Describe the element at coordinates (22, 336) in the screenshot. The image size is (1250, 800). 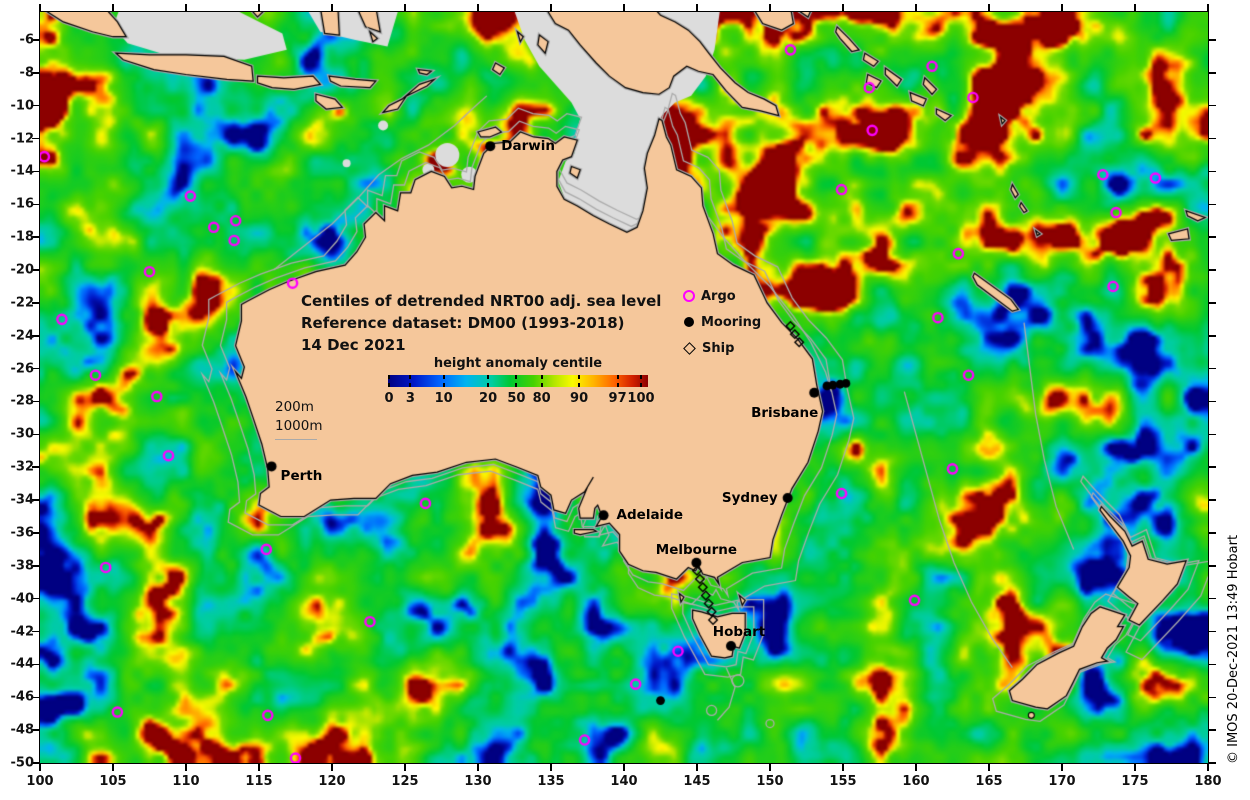
I see `y-tick-label: -24` at that location.